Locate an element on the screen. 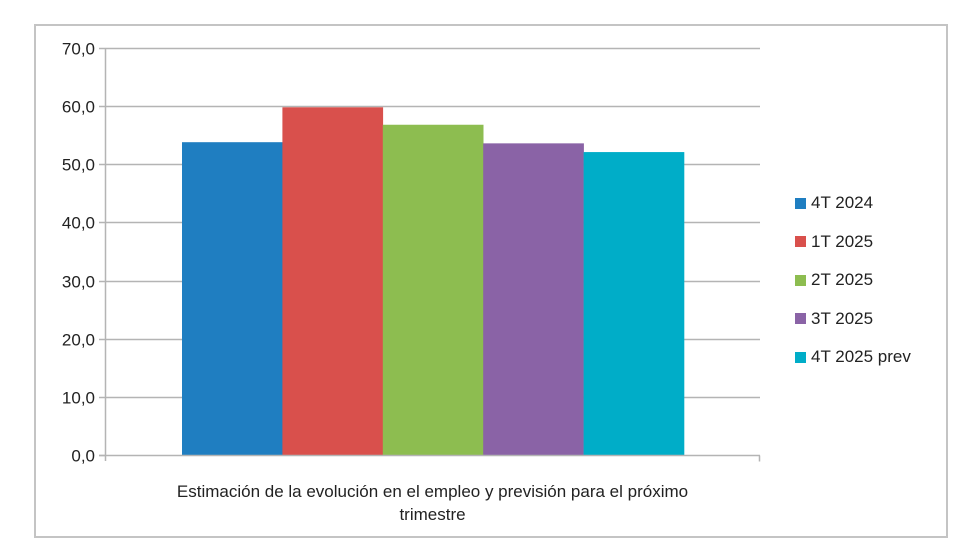 The width and height of the screenshot is (980, 560). y-tick-label: 0,0 is located at coordinates (83, 456).